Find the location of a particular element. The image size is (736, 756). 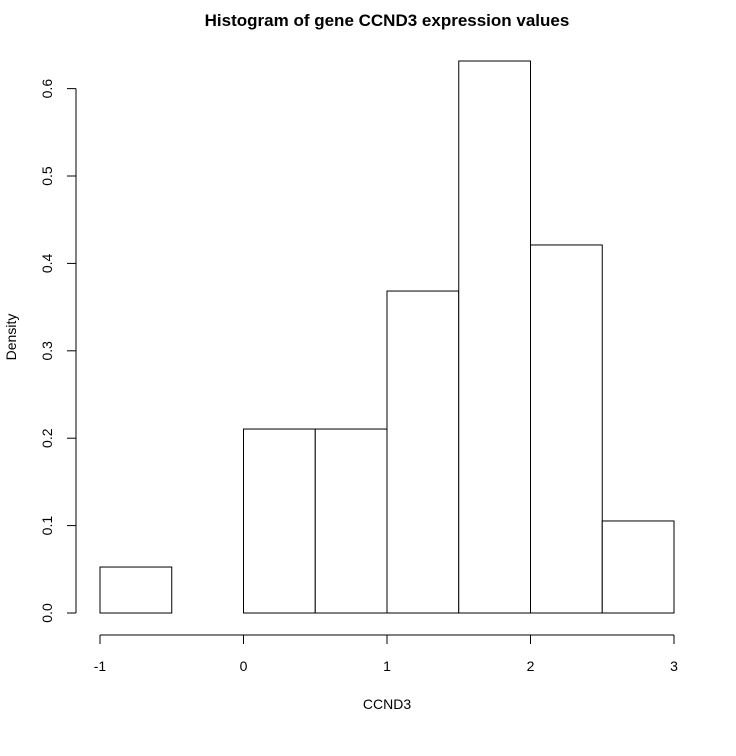

y-tick-label: 0.6 is located at coordinates (47, 89).